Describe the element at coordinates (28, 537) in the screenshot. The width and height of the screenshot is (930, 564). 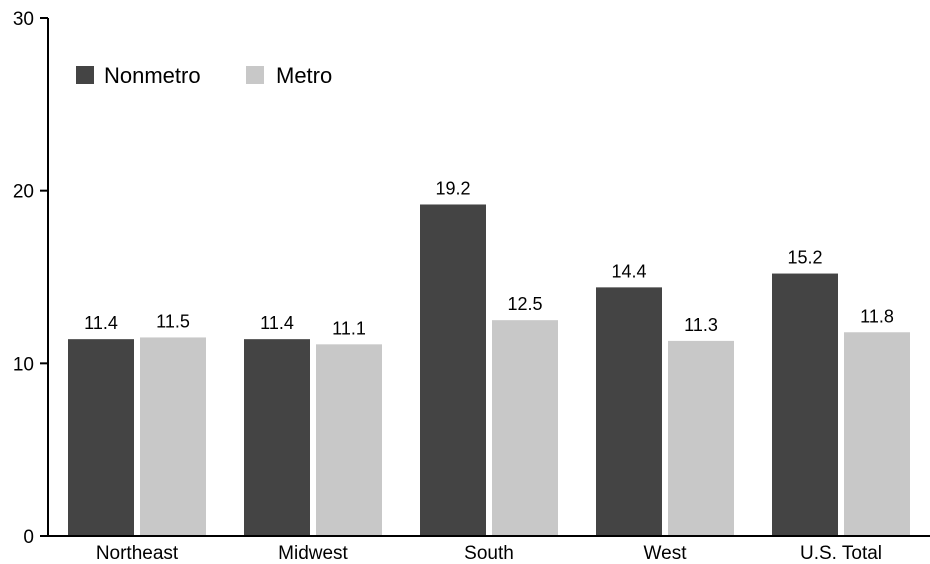
I see `y-tick-label: 0` at that location.